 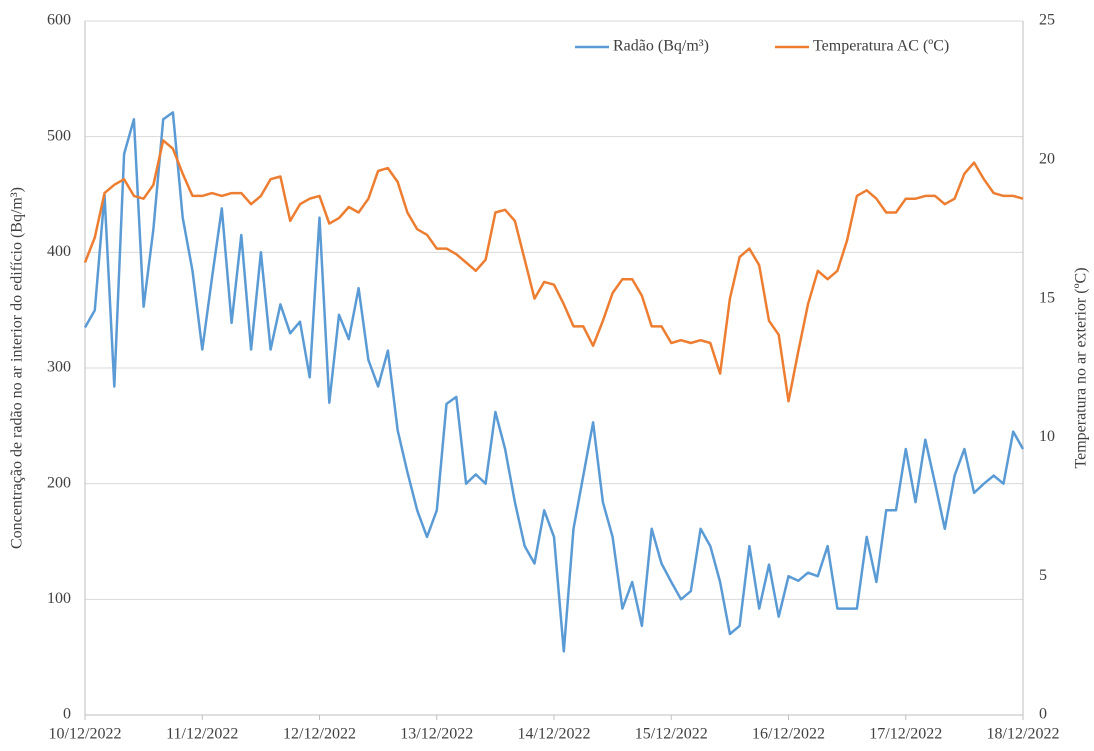 I want to click on x-tick-label: 15/12/2022, so click(x=671, y=734).